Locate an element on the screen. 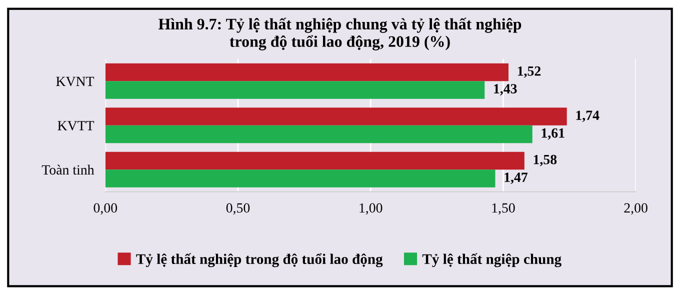 This screenshot has width=680, height=295. x-tick-label: 2,00 is located at coordinates (636, 209).